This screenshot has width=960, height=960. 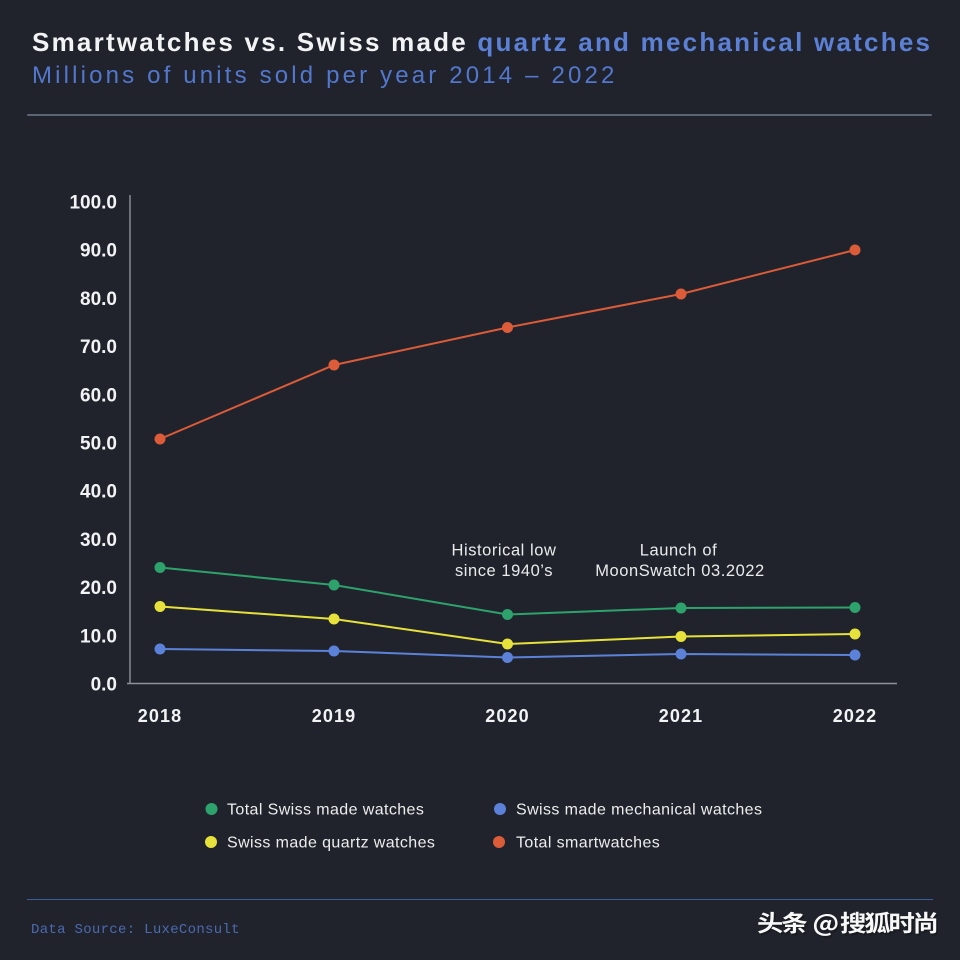 What do you see at coordinates (325, 810) in the screenshot?
I see `svg-text: Total Swiss made watches` at bounding box center [325, 810].